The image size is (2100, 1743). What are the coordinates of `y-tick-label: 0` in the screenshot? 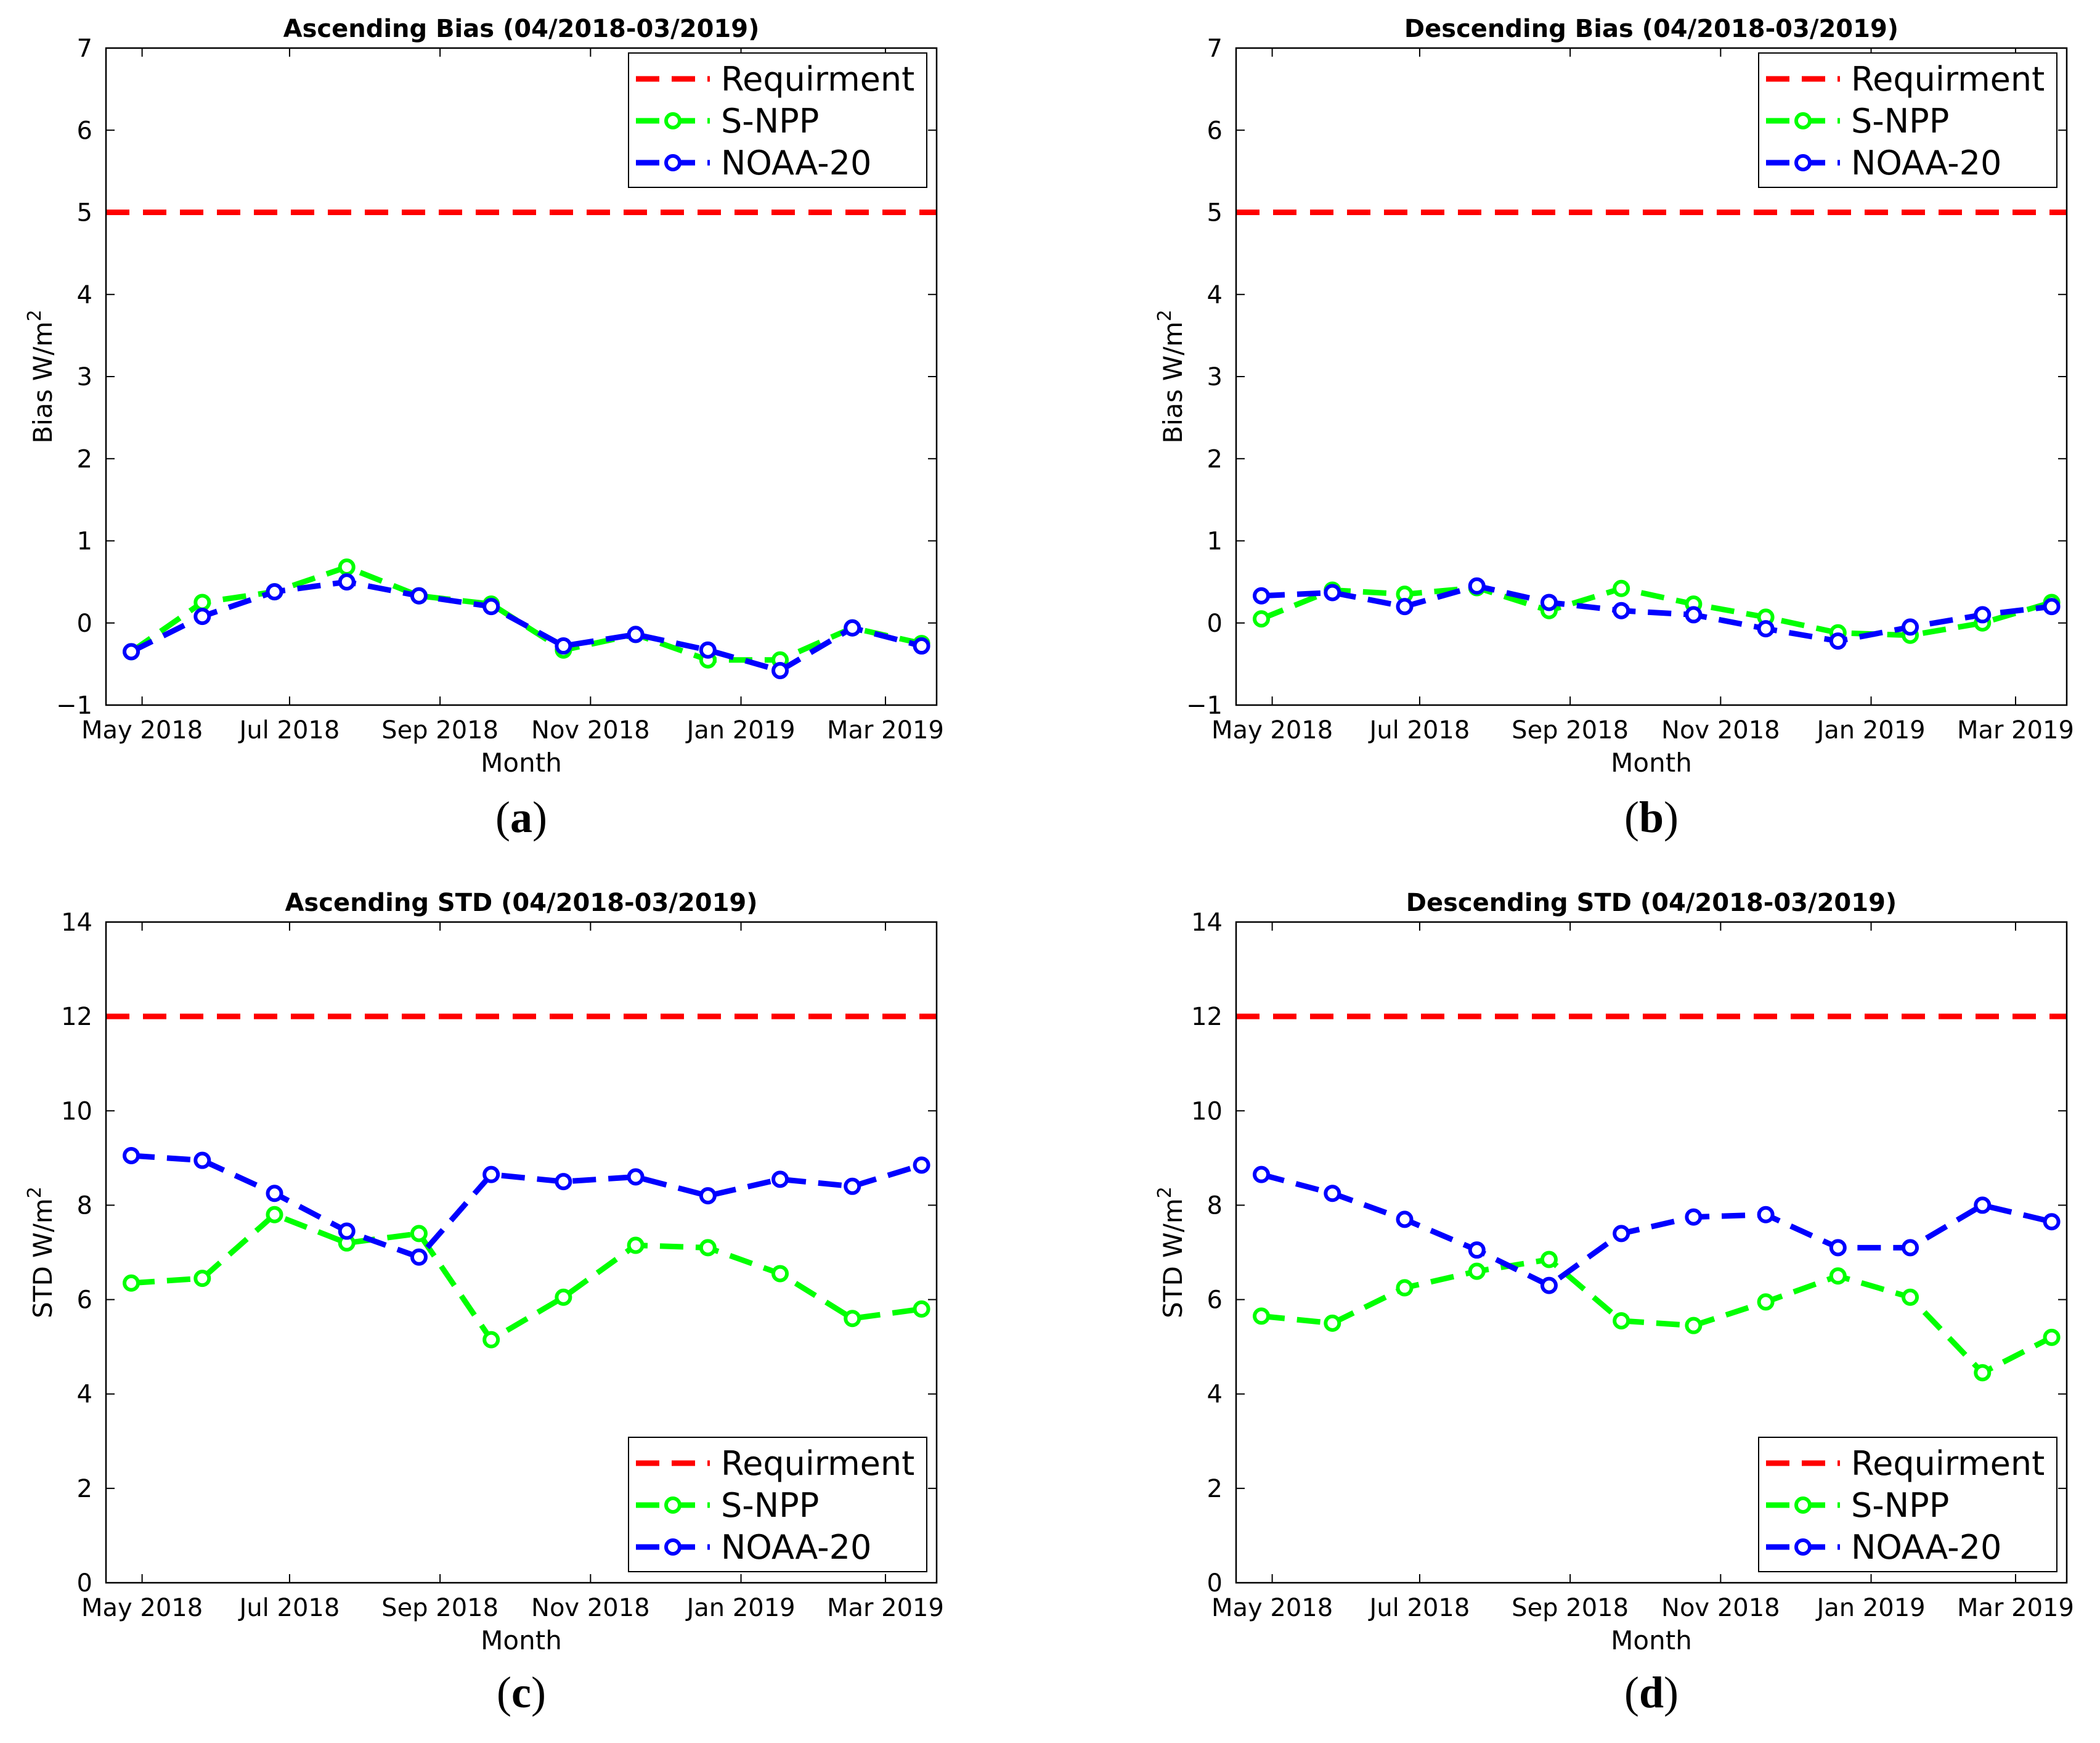 It's located at (1215, 1583).